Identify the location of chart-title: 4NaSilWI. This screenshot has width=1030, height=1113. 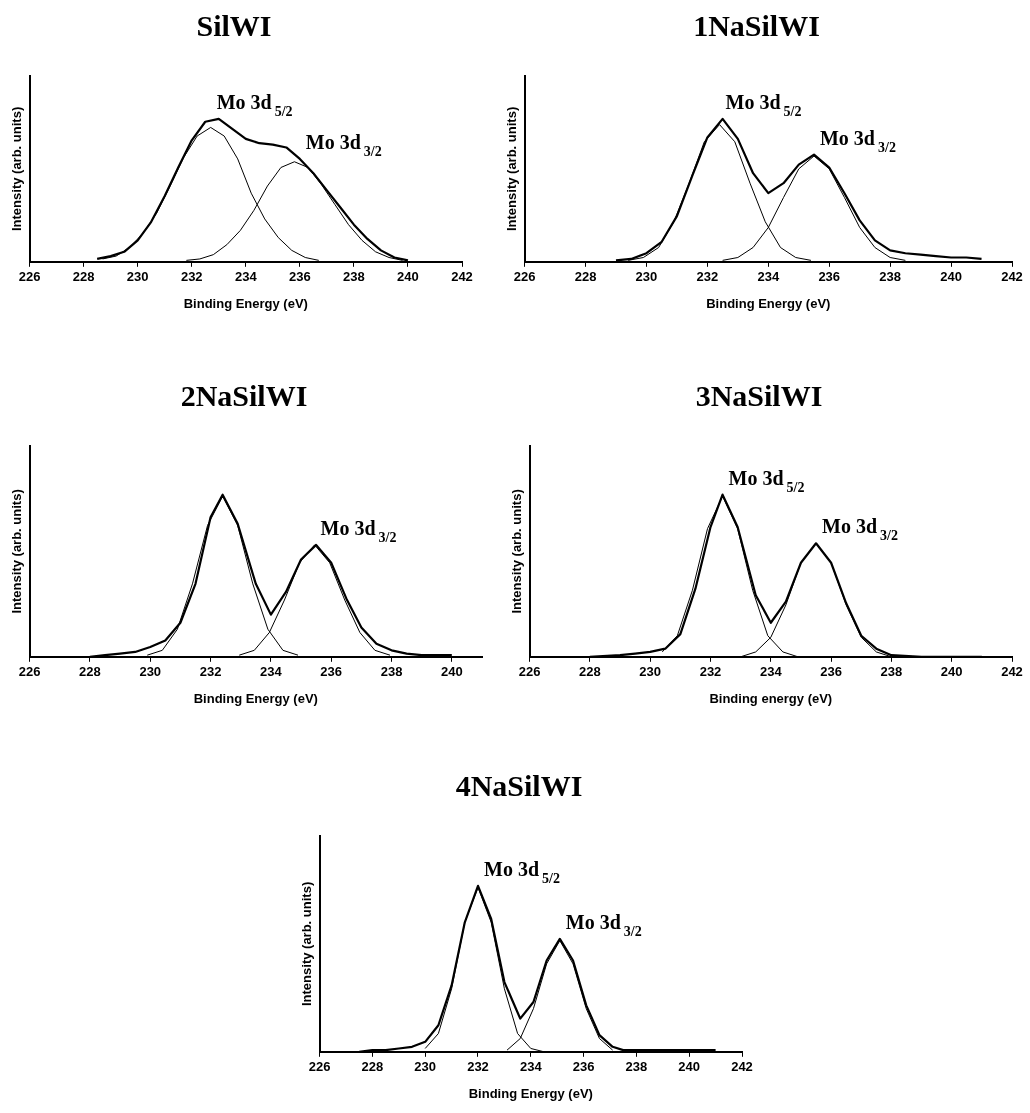
(519, 785).